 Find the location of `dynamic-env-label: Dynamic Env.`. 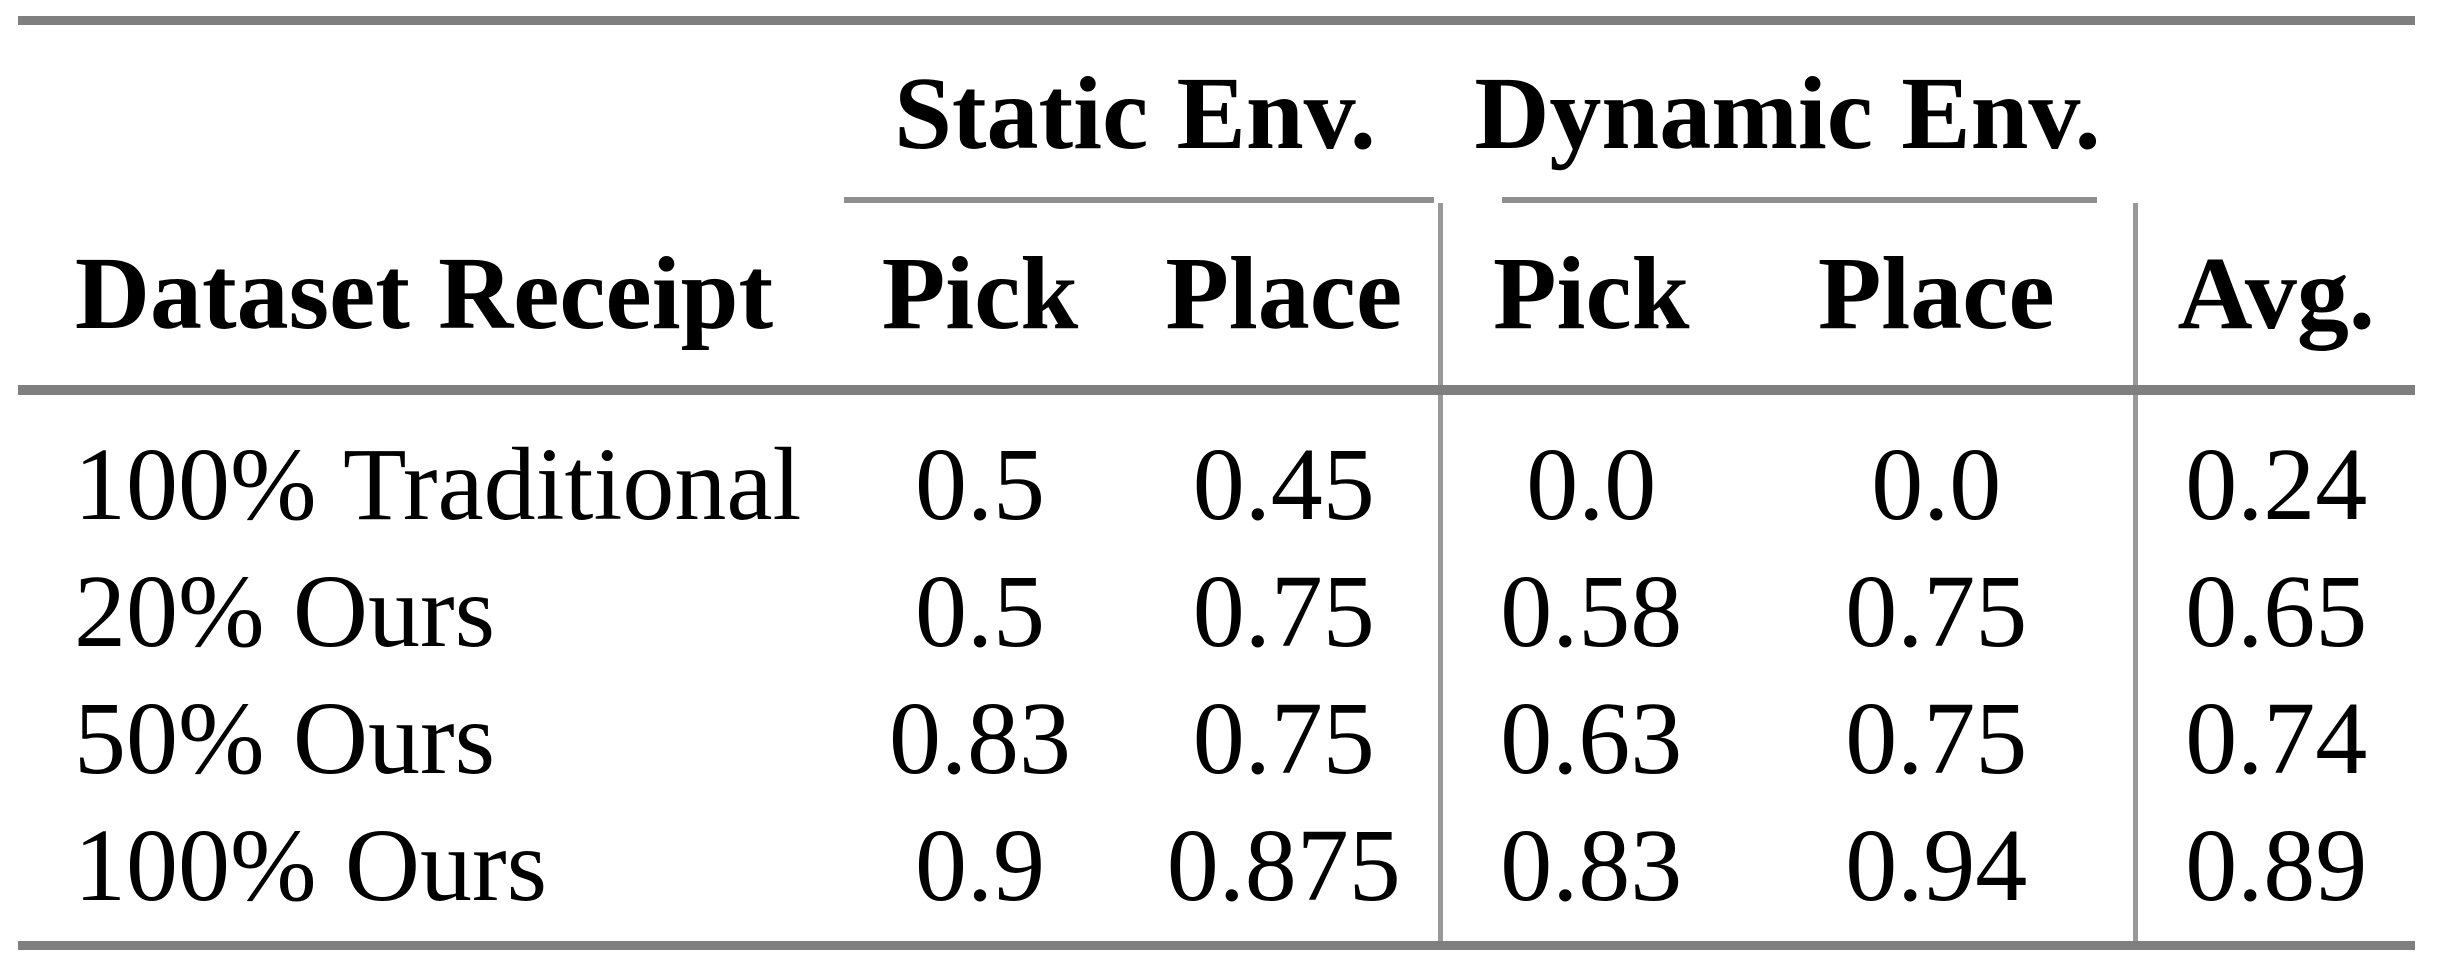

dynamic-env-label: Dynamic Env. is located at coordinates (1787, 113).